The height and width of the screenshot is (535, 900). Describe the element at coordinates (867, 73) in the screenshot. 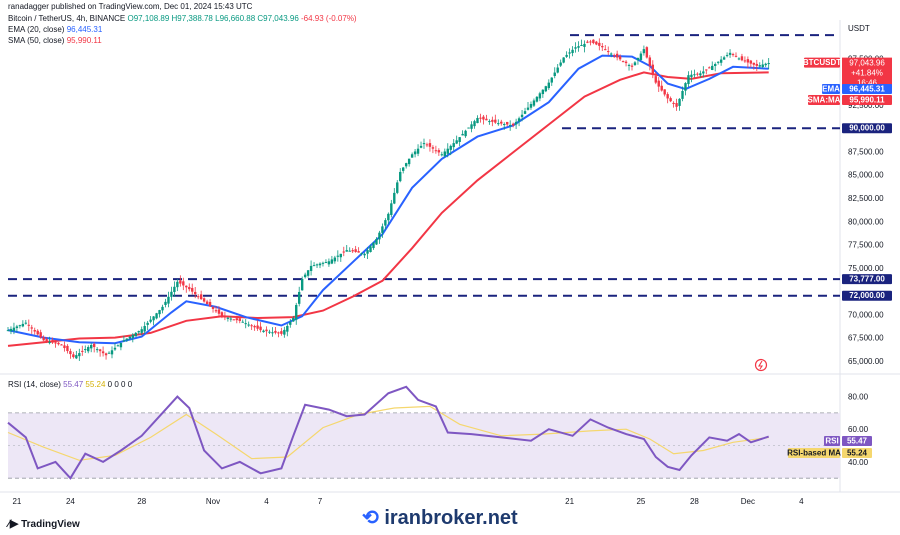

I see `price-tag-text: +41.84%` at that location.